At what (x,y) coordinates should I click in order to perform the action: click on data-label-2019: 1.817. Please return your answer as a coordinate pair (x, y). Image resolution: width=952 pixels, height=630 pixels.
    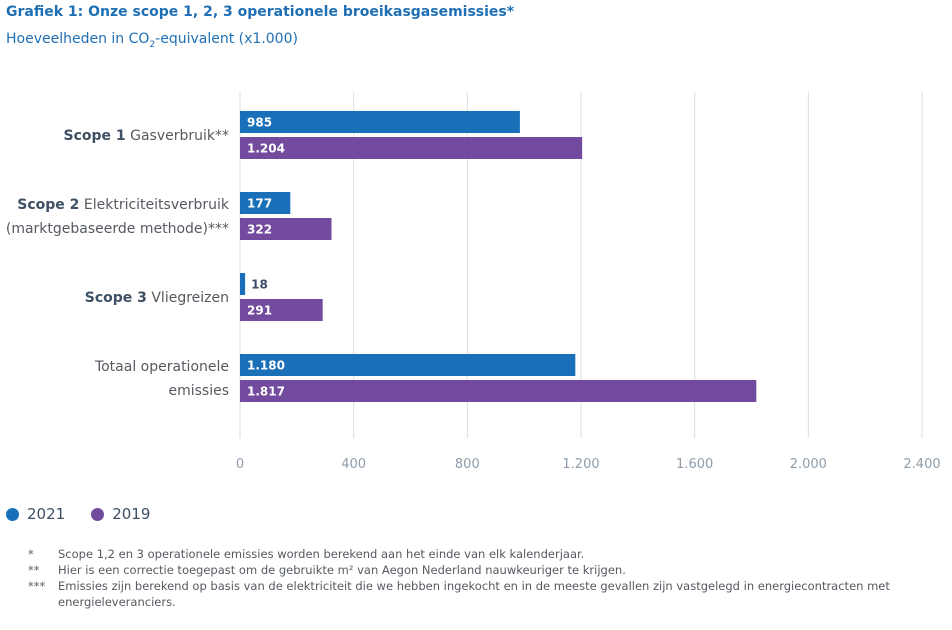
    Looking at the image, I should click on (266, 392).